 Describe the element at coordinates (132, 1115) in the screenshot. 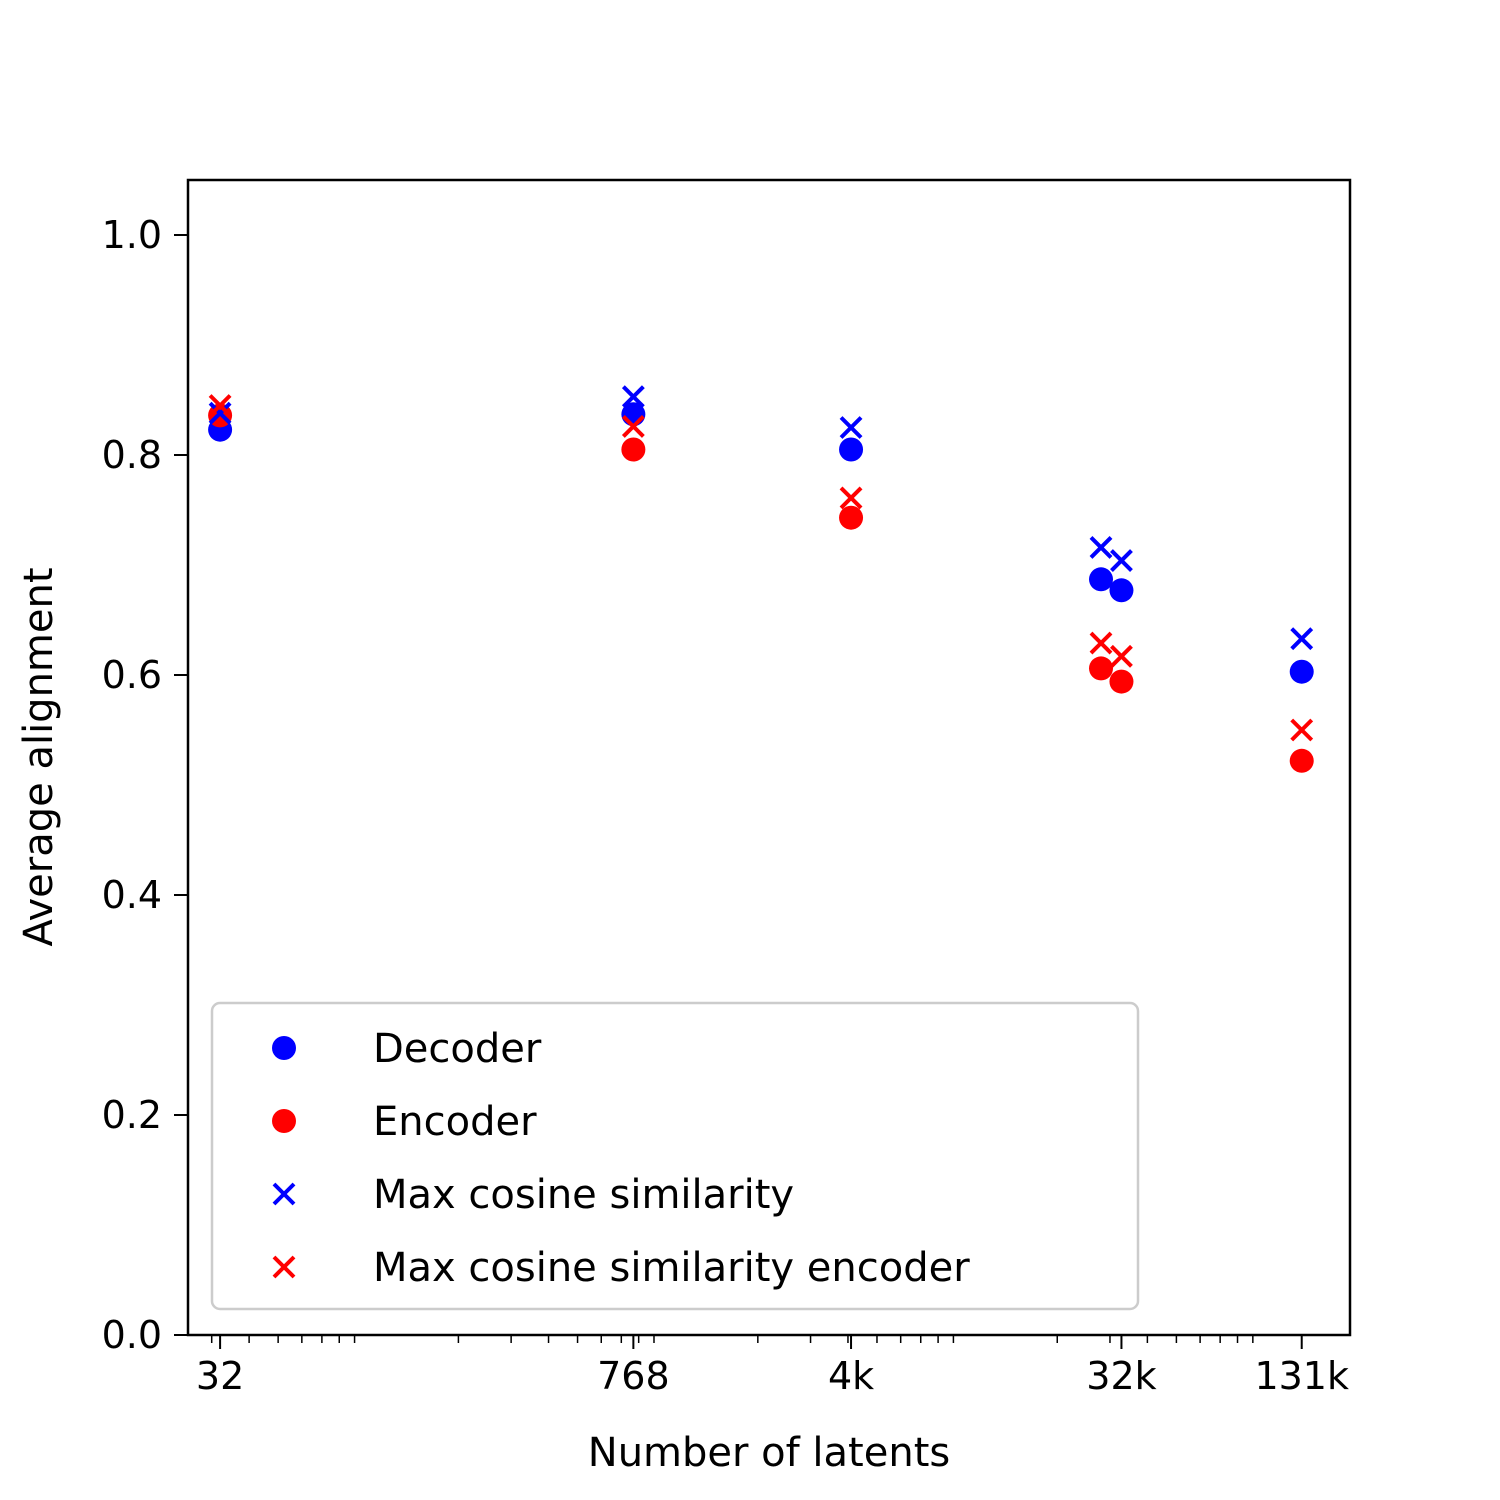

I see `y-tick-label: 0.2` at that location.